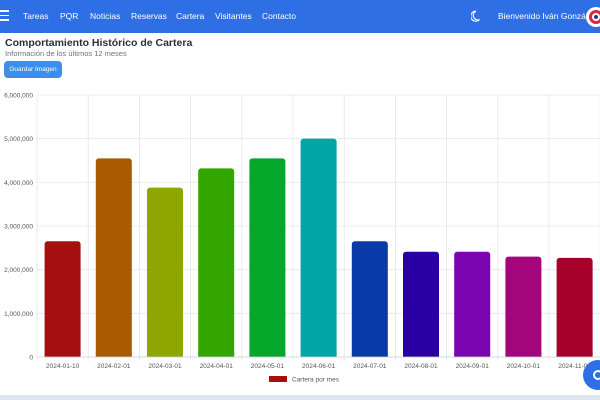  What do you see at coordinates (278, 379) in the screenshot?
I see `legend-swatch` at bounding box center [278, 379].